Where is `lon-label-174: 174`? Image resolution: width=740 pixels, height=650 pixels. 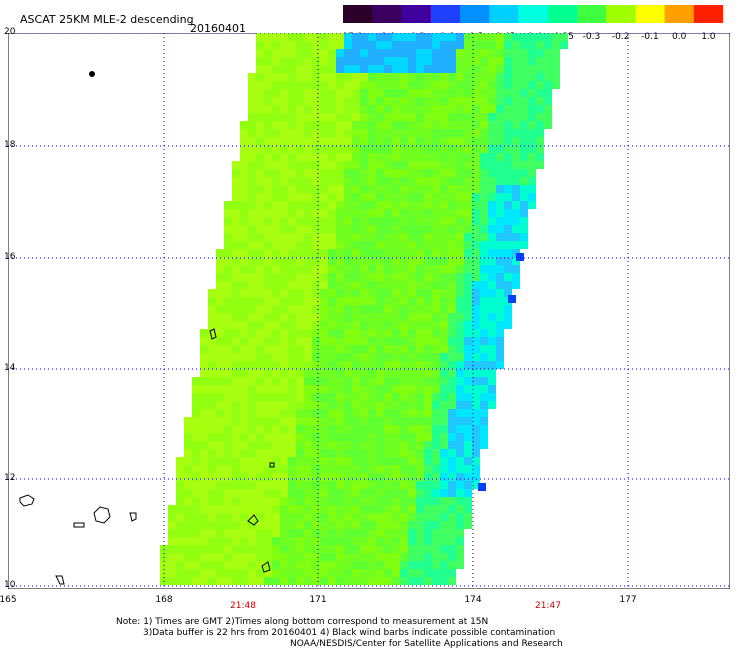
lon-label-174: 174 is located at coordinates (473, 600).